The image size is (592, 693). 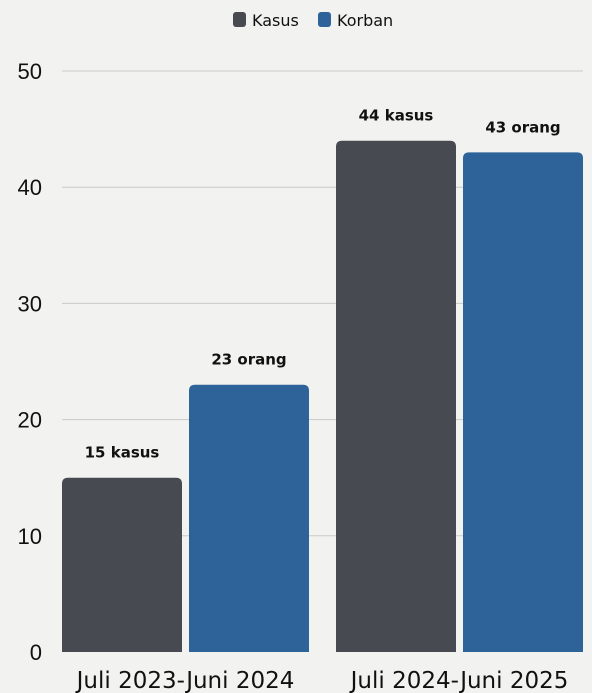 I want to click on y-tick-label: 40, so click(x=30, y=187).